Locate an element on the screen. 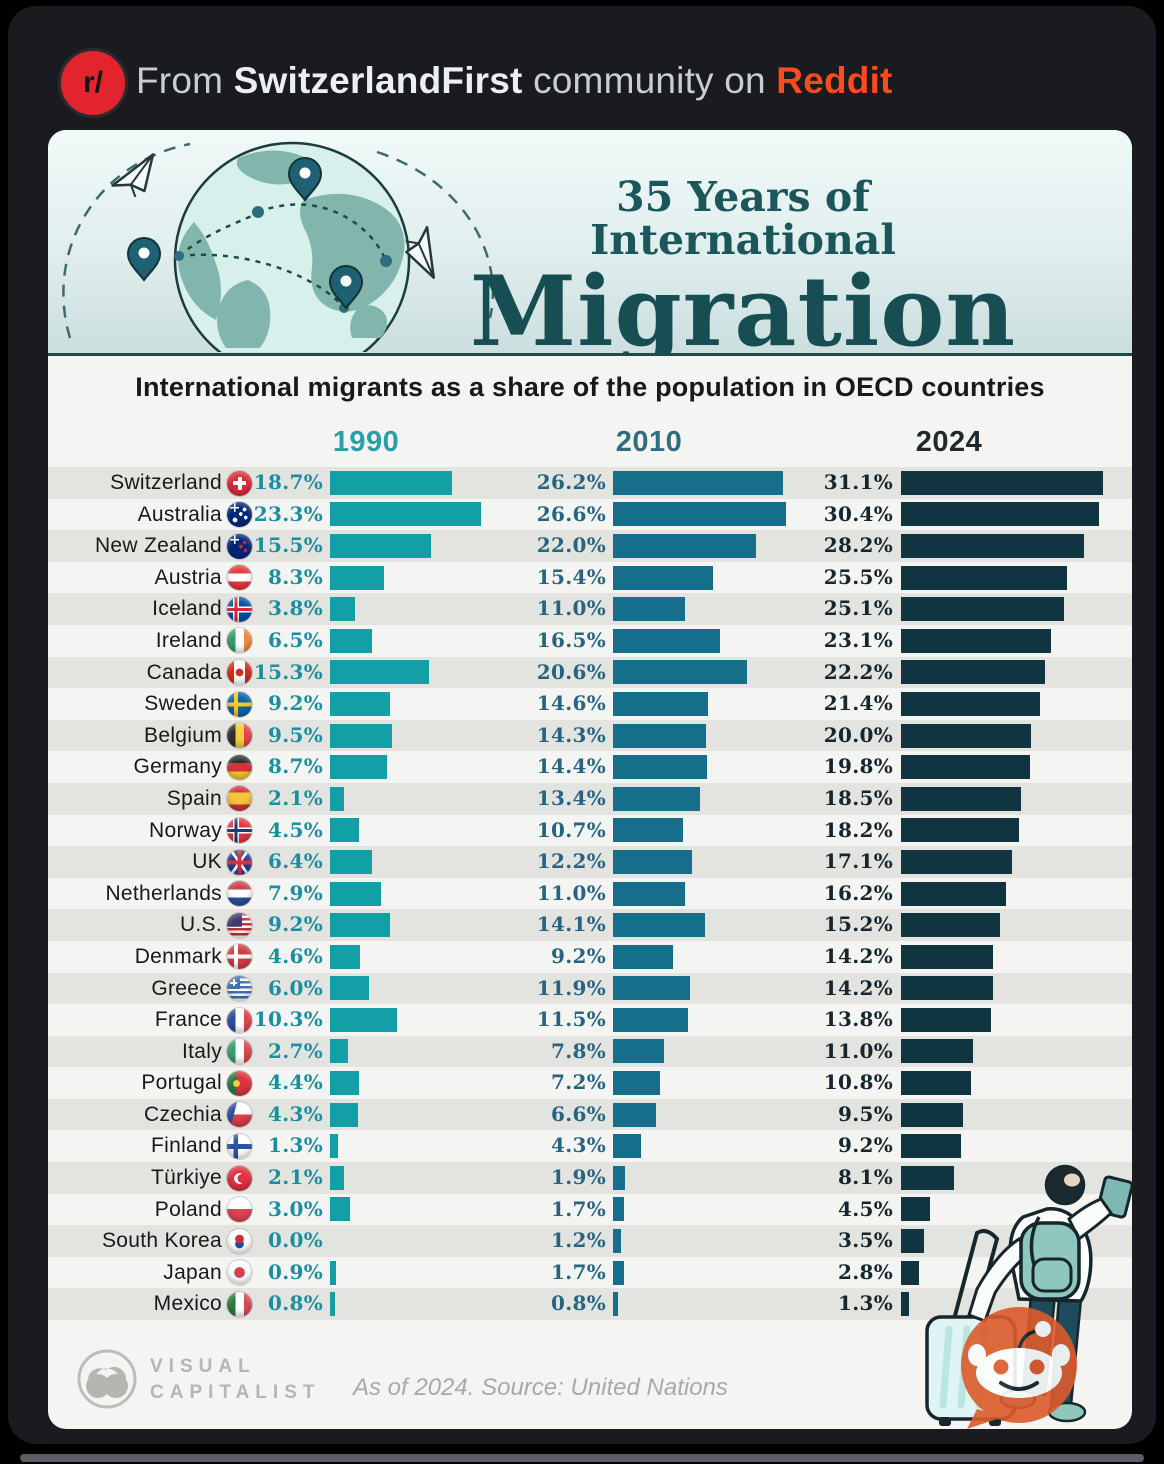  value-label-1990: 4.3% is located at coordinates (295, 1113).